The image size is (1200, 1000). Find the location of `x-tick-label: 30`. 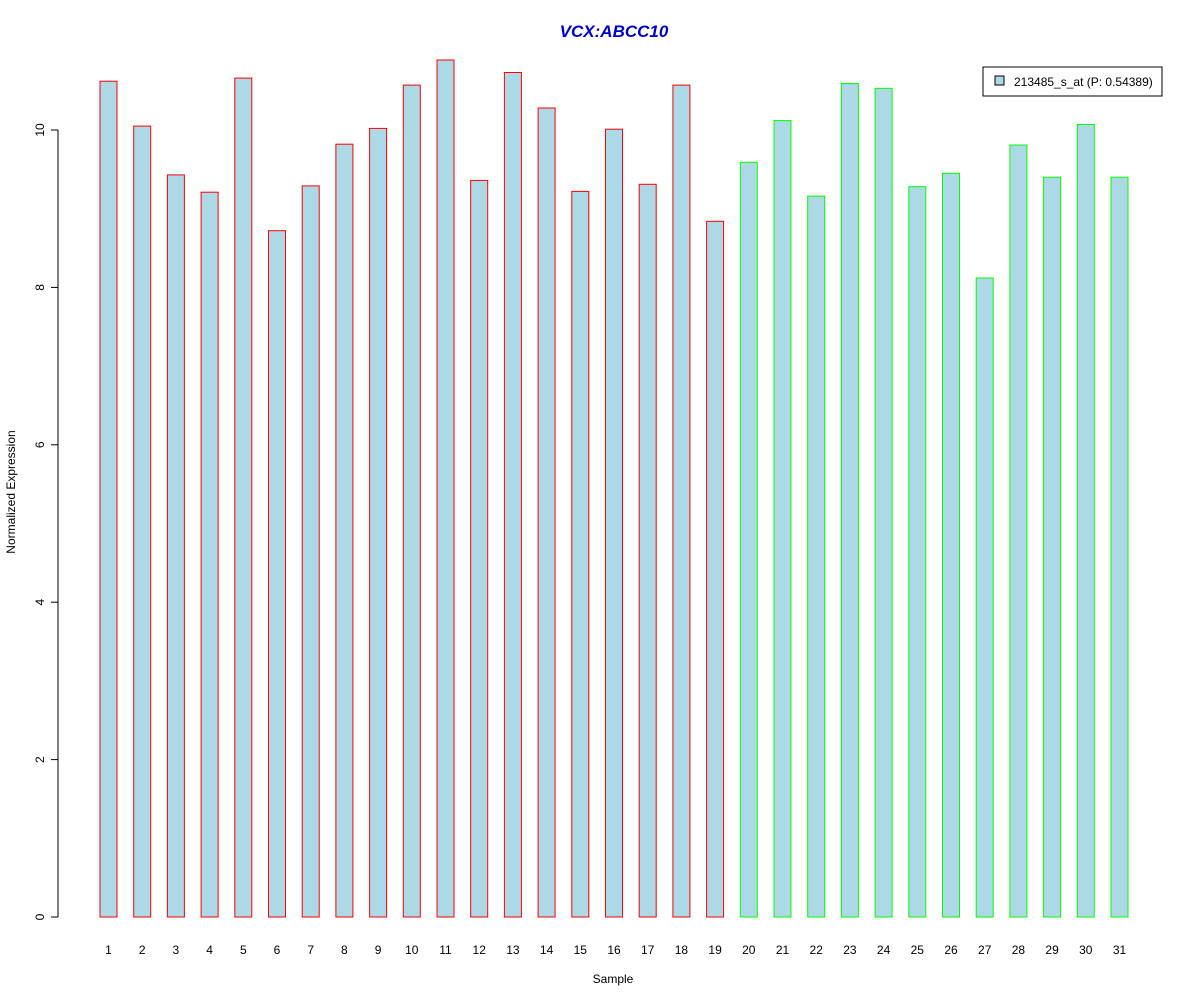

x-tick-label: 30 is located at coordinates (1086, 950).